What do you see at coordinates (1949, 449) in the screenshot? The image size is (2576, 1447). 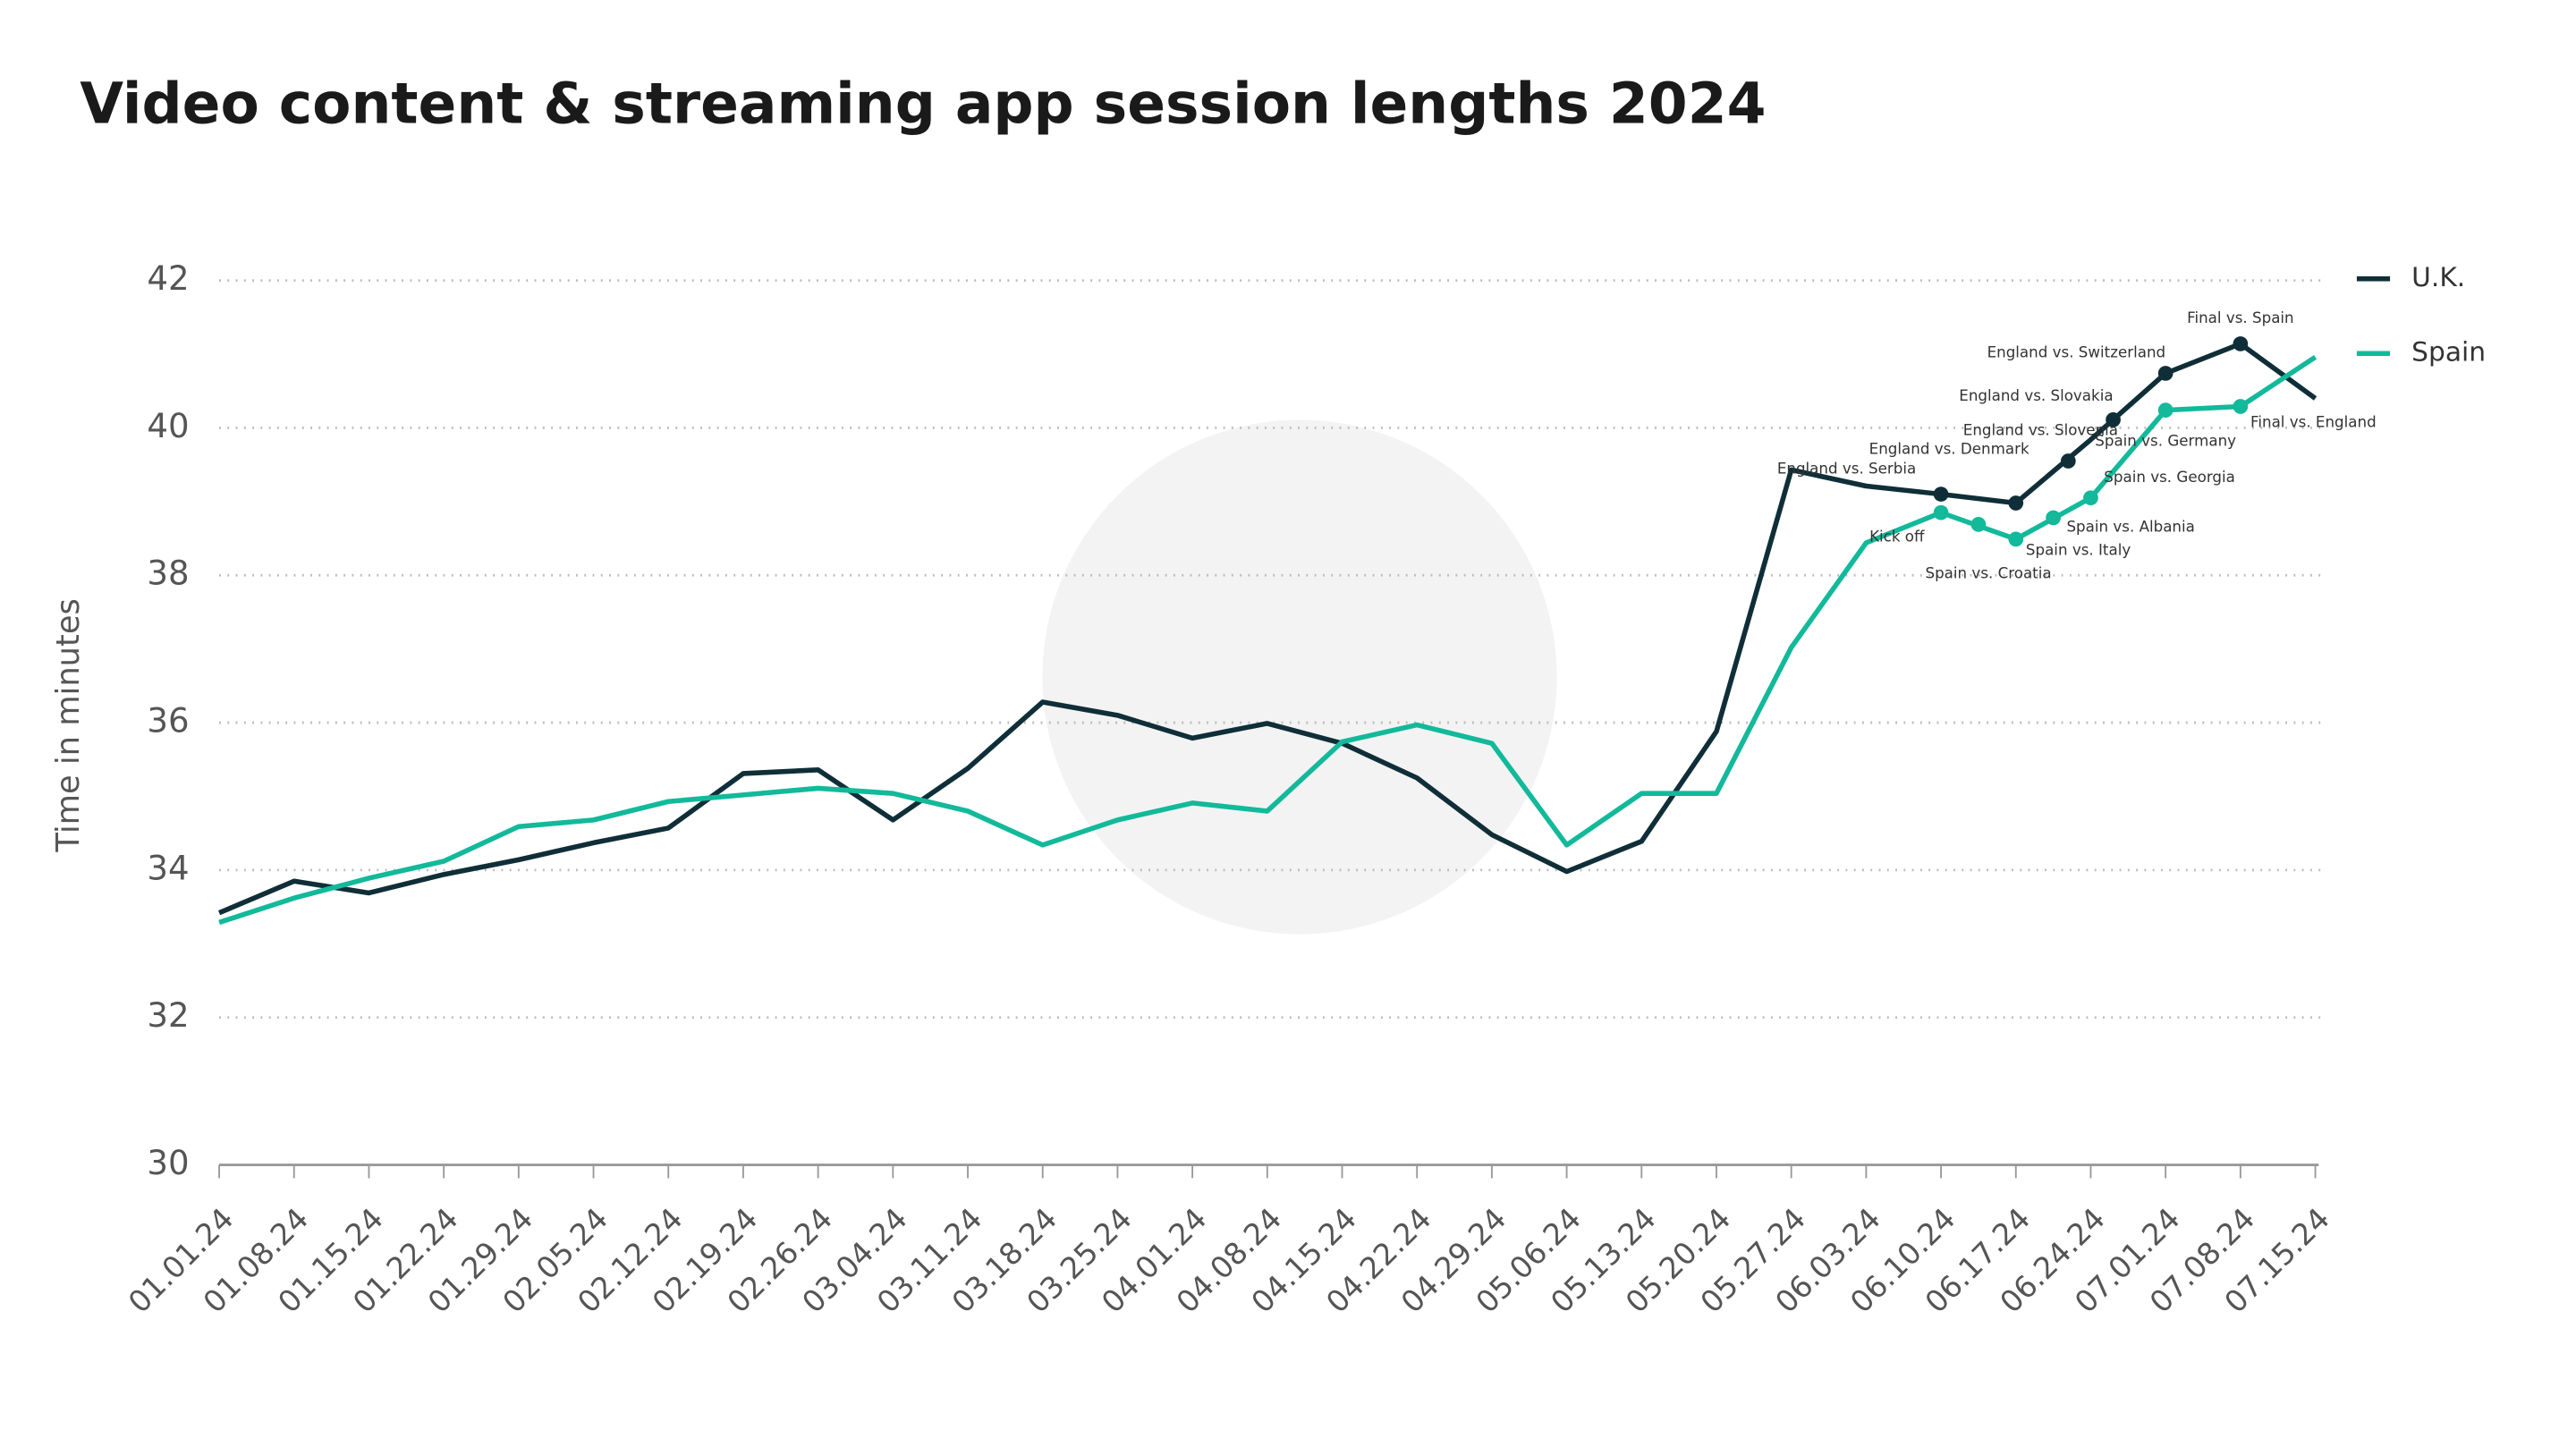 I see `annotation-label: England vs. Denmark` at bounding box center [1949, 449].